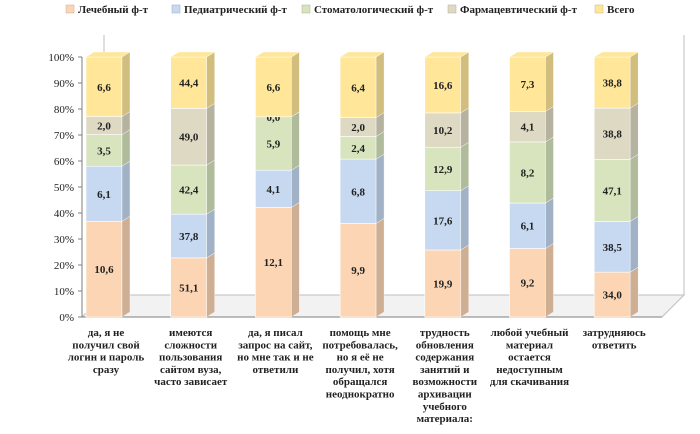 The image size is (700, 434). I want to click on category-label-line: имеются, so click(190, 333).